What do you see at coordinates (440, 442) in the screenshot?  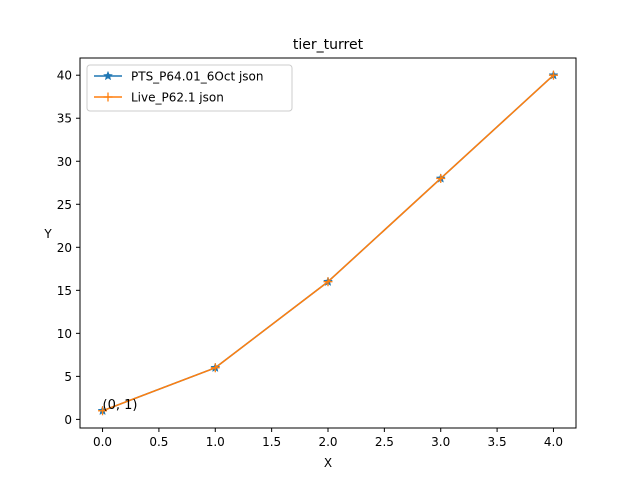 I see `x-tick-label: 3.0` at bounding box center [440, 442].